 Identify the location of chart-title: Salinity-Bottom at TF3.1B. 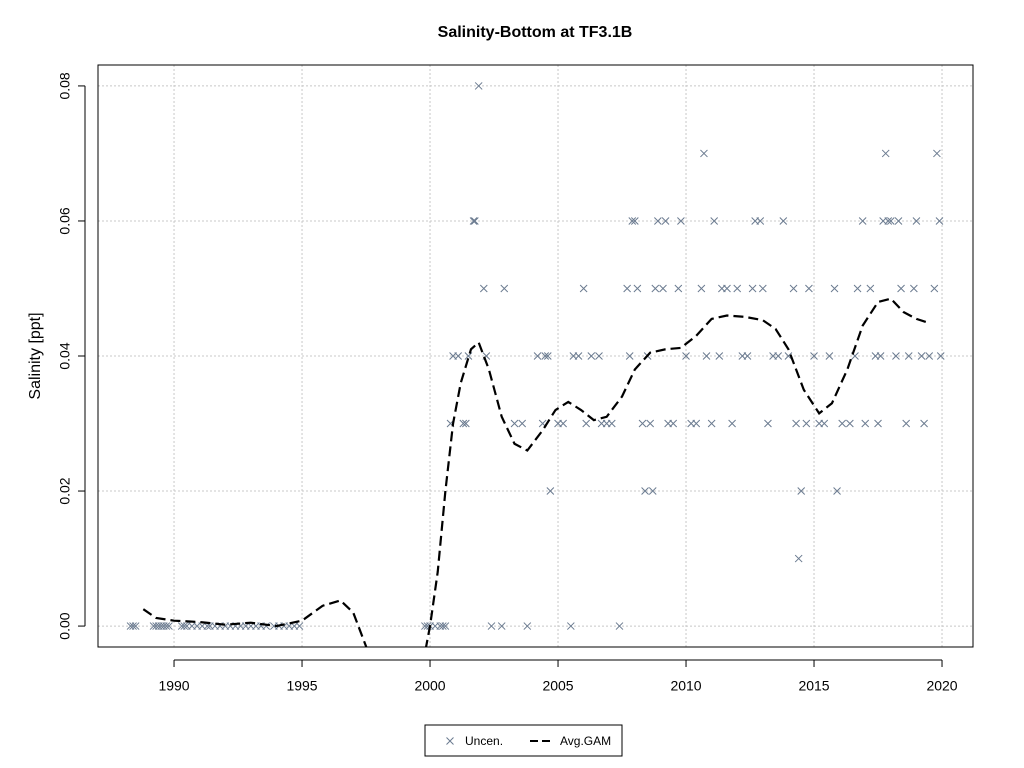
(535, 32).